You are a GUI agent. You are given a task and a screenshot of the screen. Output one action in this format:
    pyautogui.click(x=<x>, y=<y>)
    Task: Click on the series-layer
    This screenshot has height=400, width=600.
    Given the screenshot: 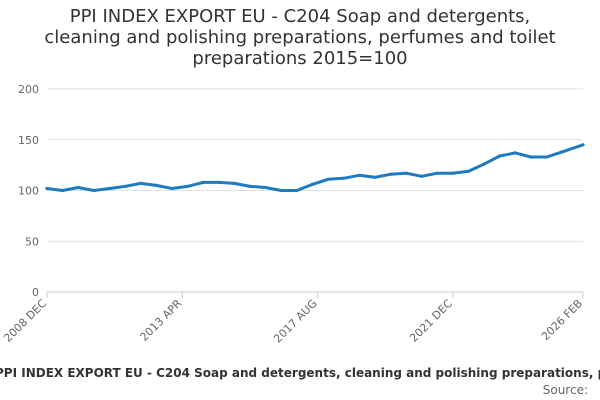 What is the action you would take?
    pyautogui.click(x=315, y=168)
    